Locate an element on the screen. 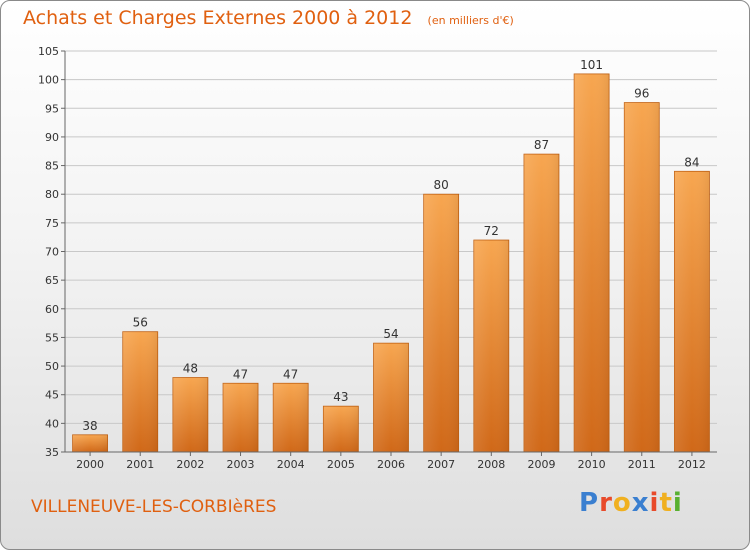 This screenshot has width=750, height=550. logo-letter: P is located at coordinates (589, 503).